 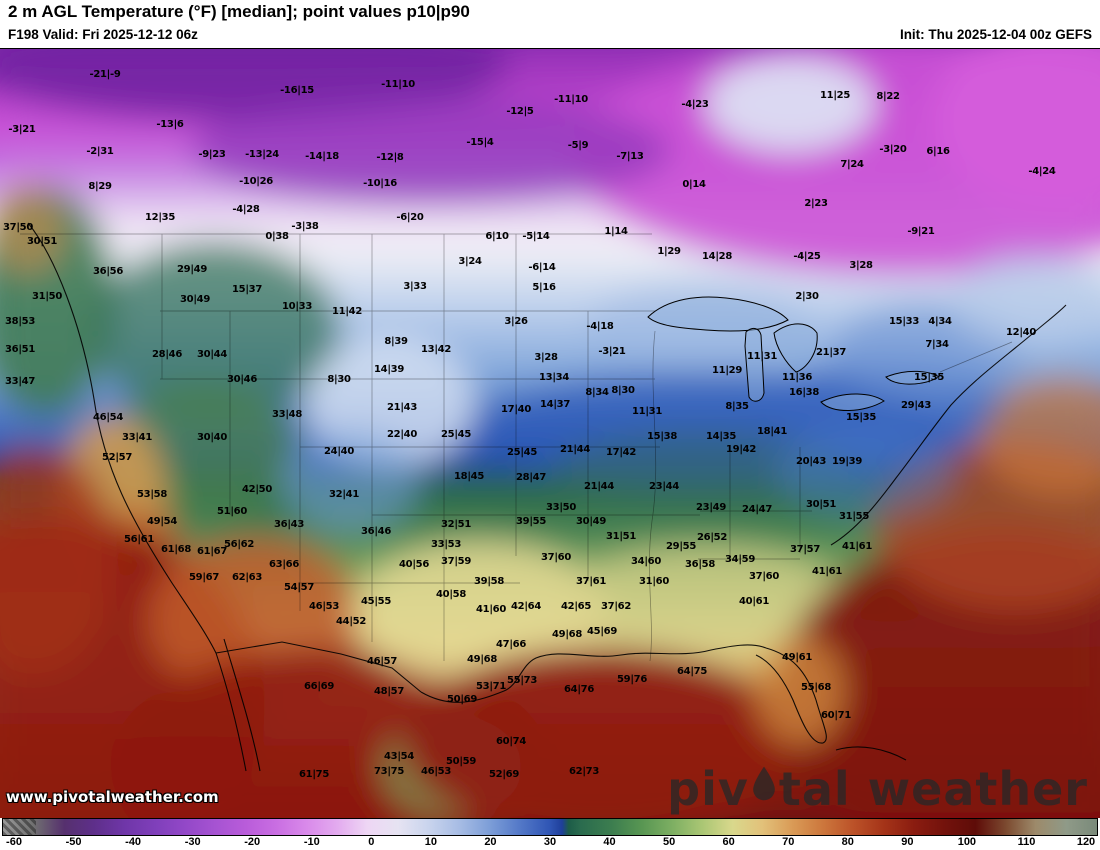 What do you see at coordinates (167, 354) in the screenshot?
I see `point-value: 28|46` at bounding box center [167, 354].